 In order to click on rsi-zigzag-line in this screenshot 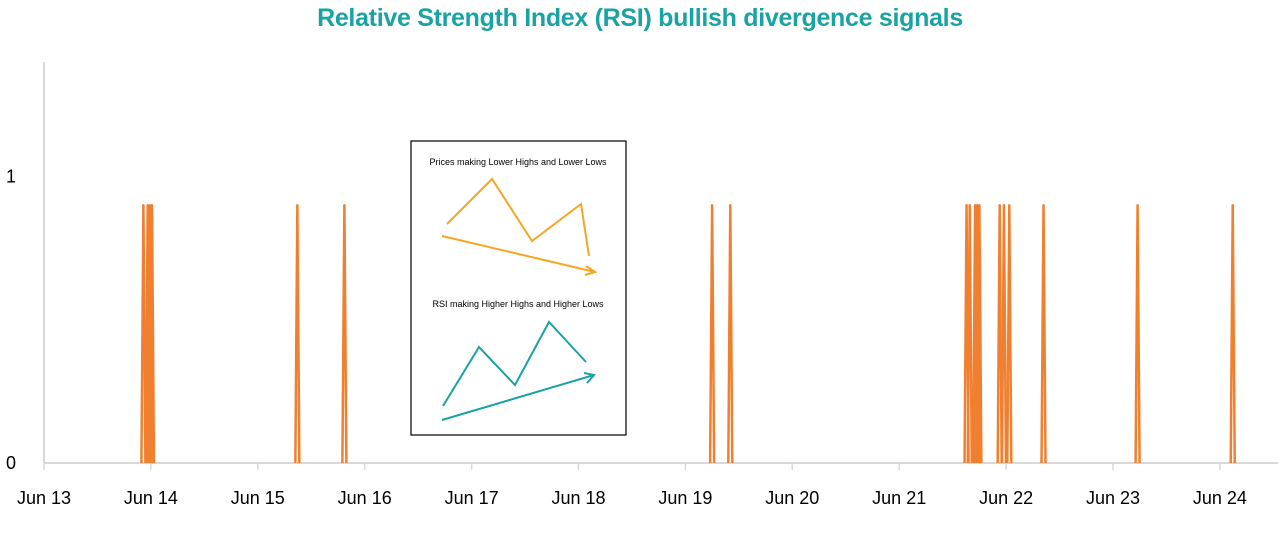, I will do `click(514, 363)`.